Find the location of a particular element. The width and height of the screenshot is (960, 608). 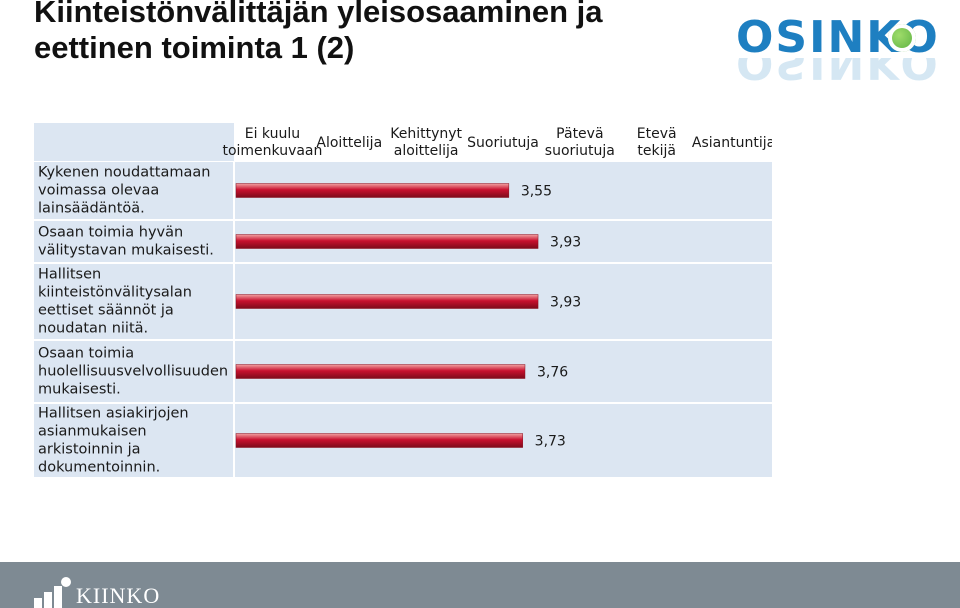

slide-title-line1: Kiinteistönvälittäjän yleisosaaminen ja is located at coordinates (318, 14).